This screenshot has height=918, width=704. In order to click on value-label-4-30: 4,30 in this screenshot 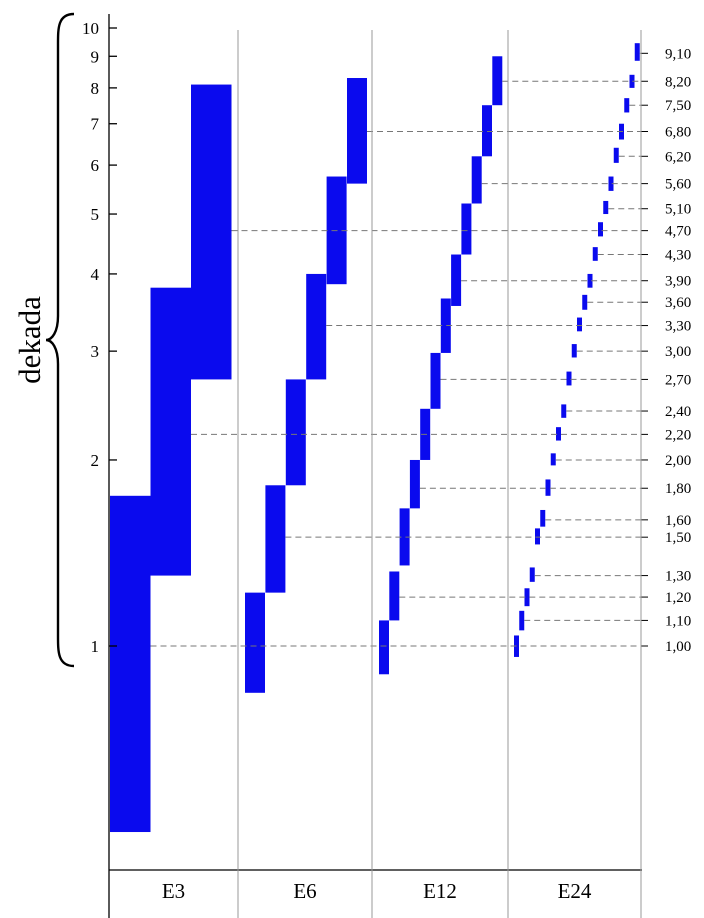, I will do `click(678, 256)`.